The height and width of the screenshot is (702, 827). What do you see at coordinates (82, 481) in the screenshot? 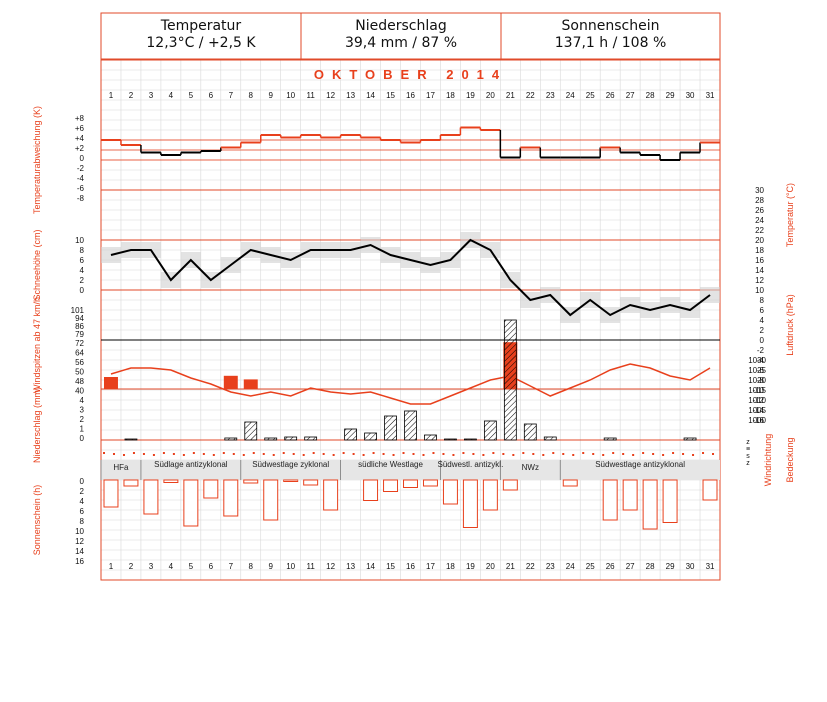
I see `tick-sun: 0` at bounding box center [82, 481].